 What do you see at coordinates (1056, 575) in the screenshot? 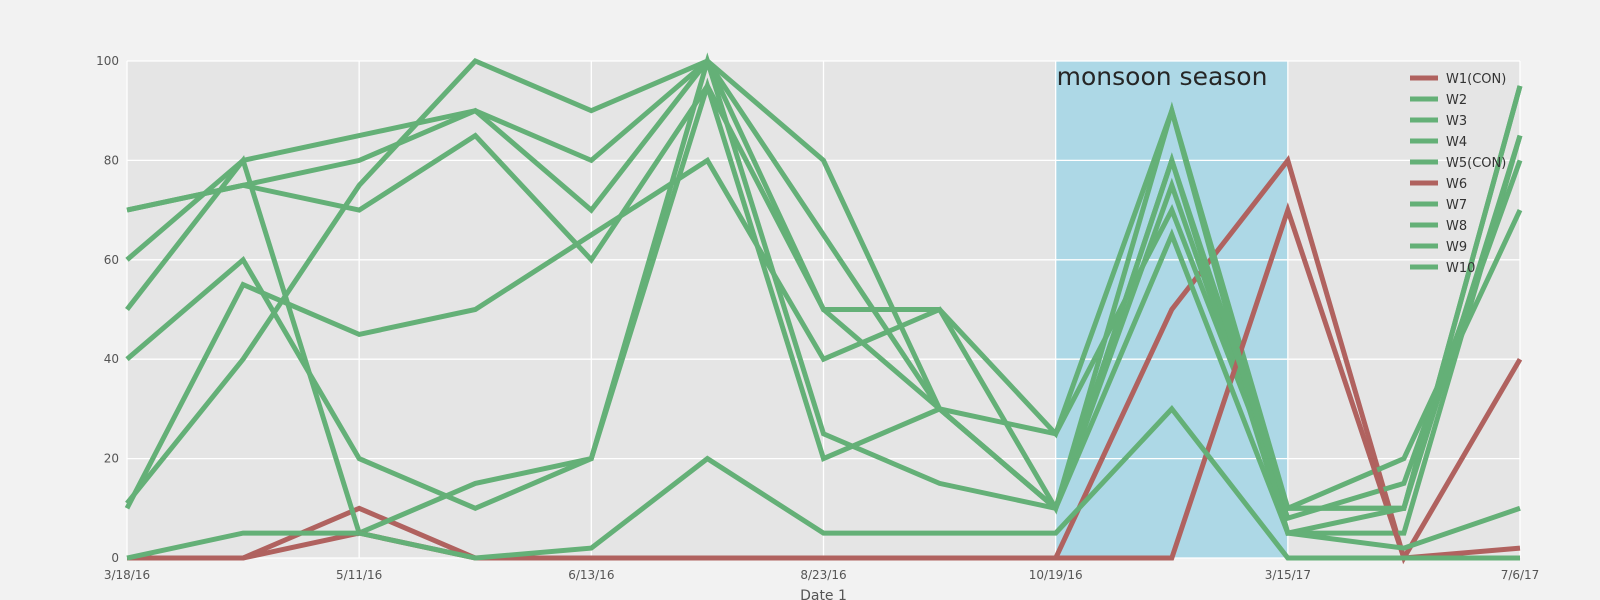
I see `x-tick-label: 10/19/16` at bounding box center [1056, 575].